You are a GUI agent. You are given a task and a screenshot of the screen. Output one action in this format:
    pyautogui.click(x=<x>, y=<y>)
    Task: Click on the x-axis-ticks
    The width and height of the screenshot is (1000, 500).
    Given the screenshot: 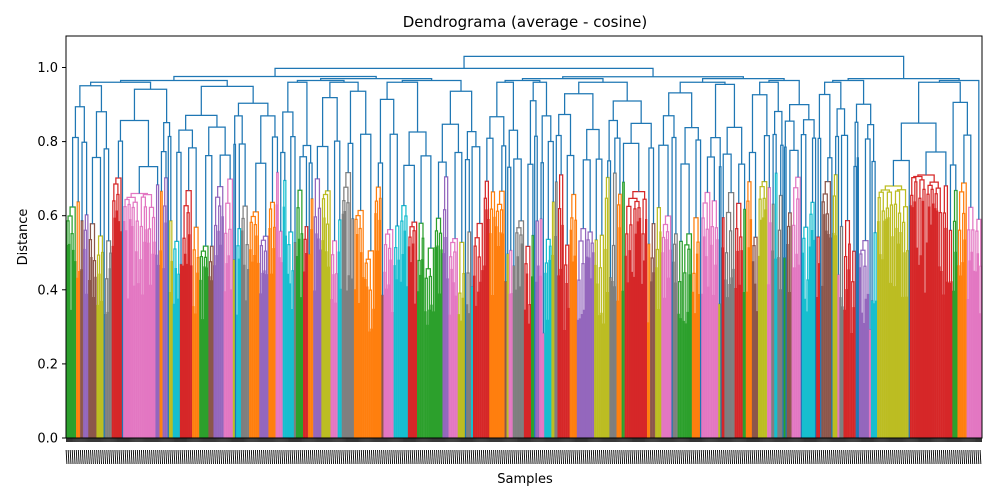 What is the action you would take?
    pyautogui.click(x=523, y=451)
    